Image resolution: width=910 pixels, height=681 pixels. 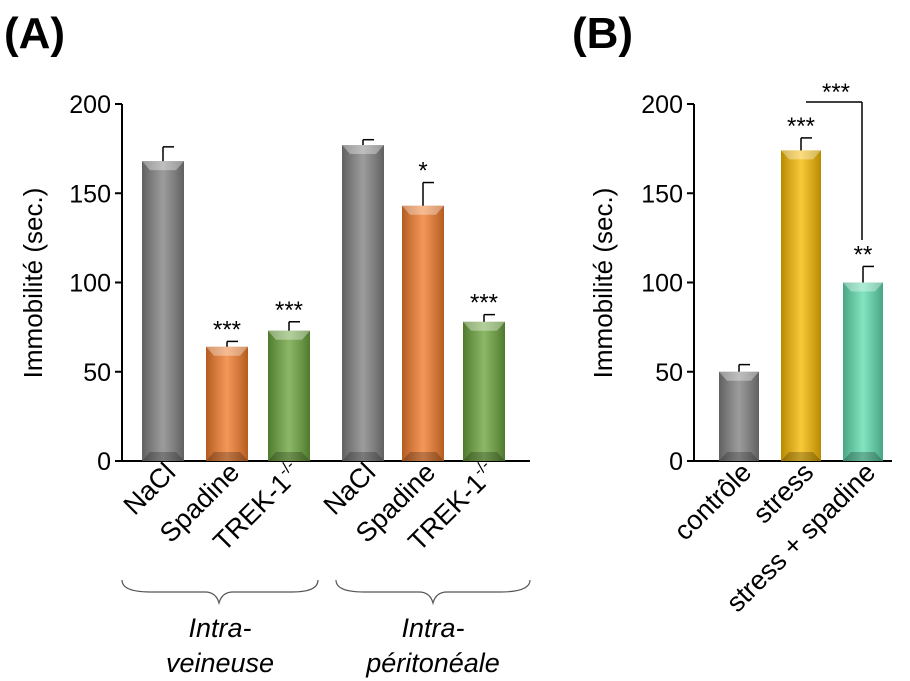 I want to click on bracket-significance-label: ***, so click(x=836, y=92).